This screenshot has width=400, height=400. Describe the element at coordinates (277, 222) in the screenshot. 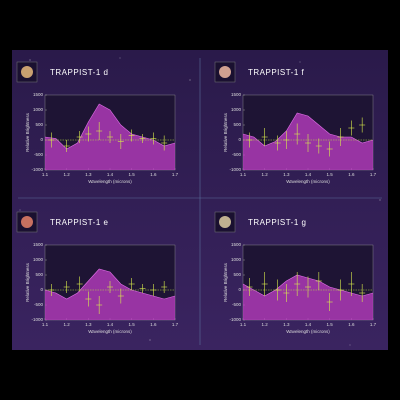

I see `chart-title: TRAPPIST-1 g` at that location.